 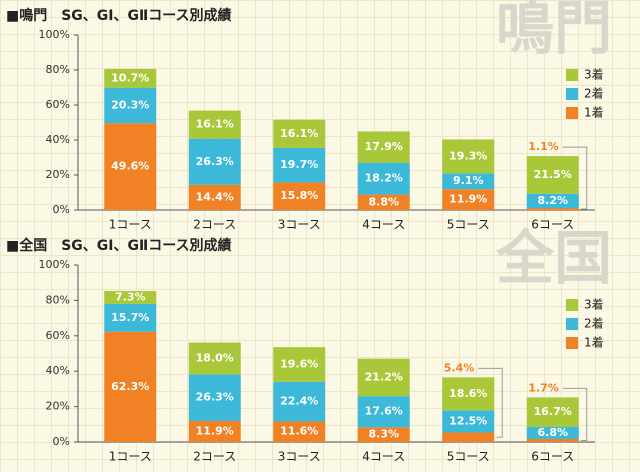 I want to click on value-label: 15.7%, so click(x=130, y=317).